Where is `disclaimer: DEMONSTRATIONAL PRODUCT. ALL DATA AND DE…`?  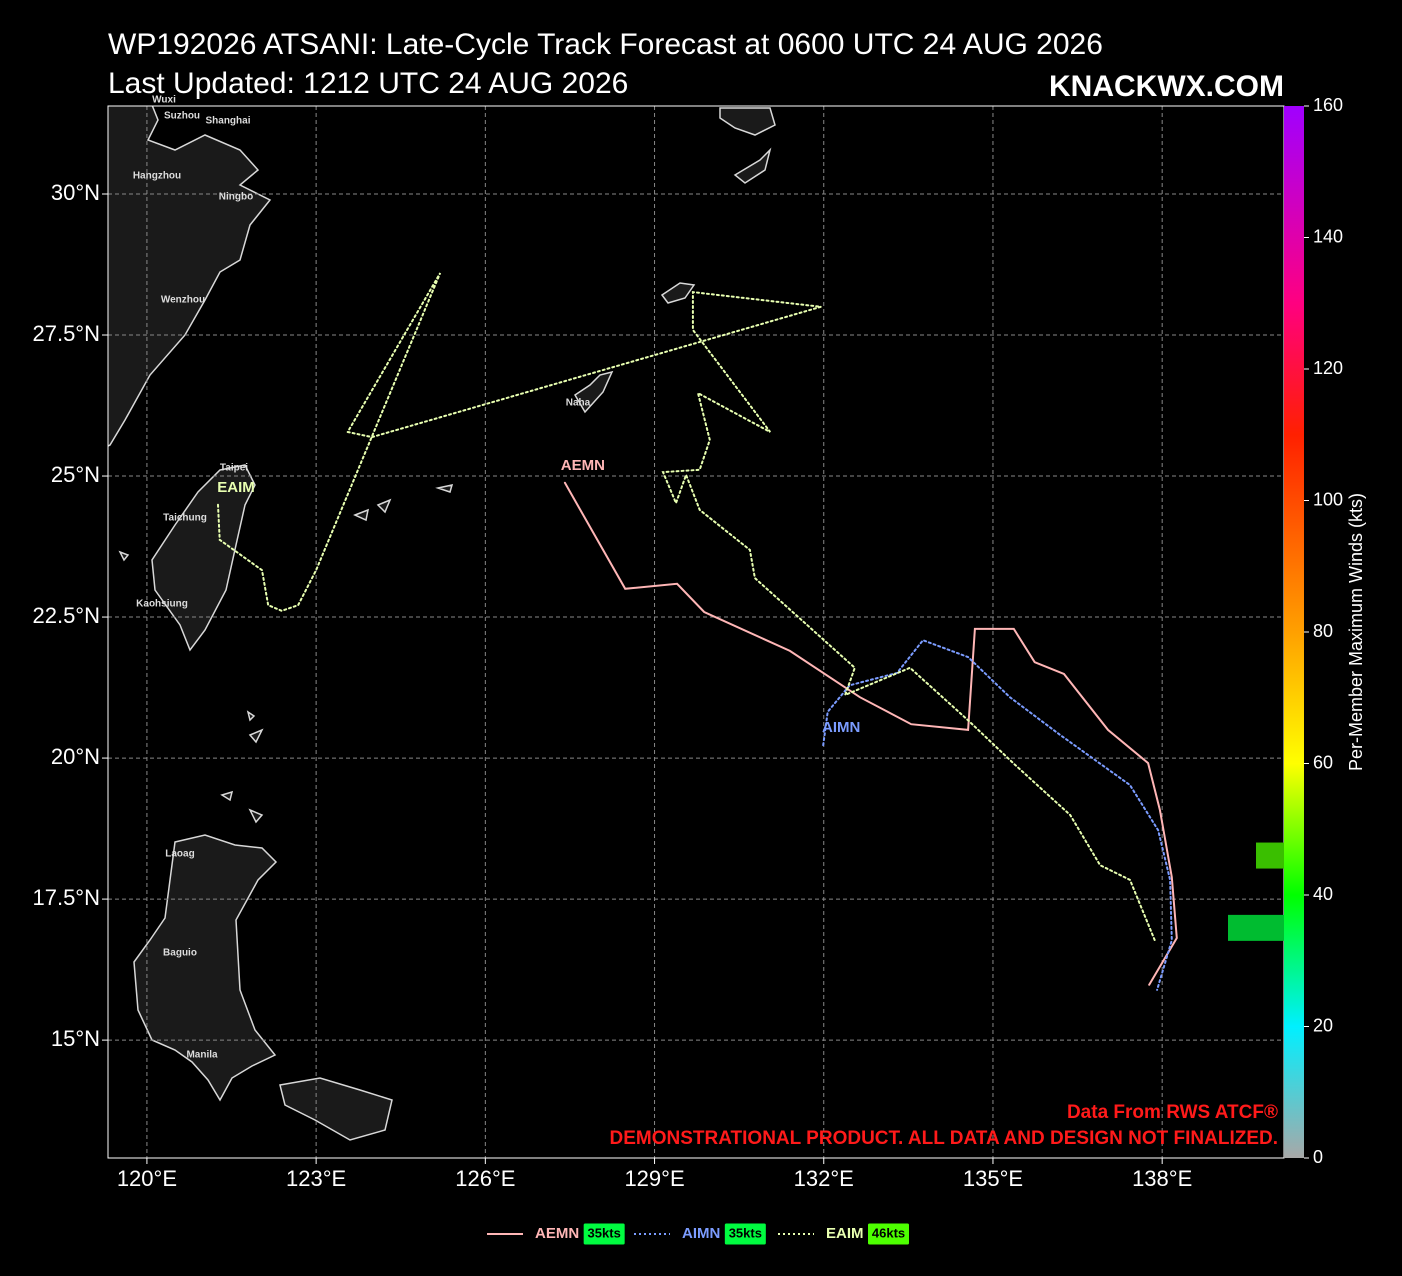 disclaimer: DEMONSTRATIONAL PRODUCT. ALL DATA AND DE… is located at coordinates (944, 1138).